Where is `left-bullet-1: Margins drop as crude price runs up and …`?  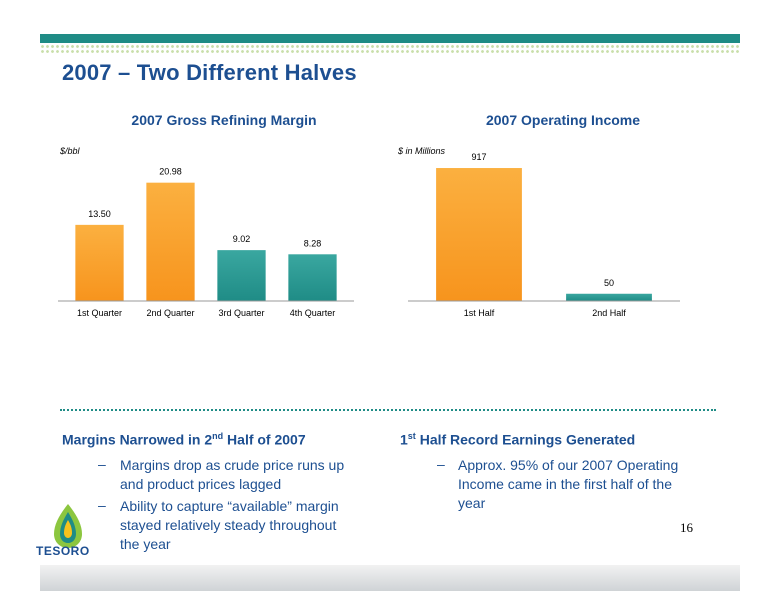 left-bullet-1: Margins drop as crude price runs up and … is located at coordinates (232, 475).